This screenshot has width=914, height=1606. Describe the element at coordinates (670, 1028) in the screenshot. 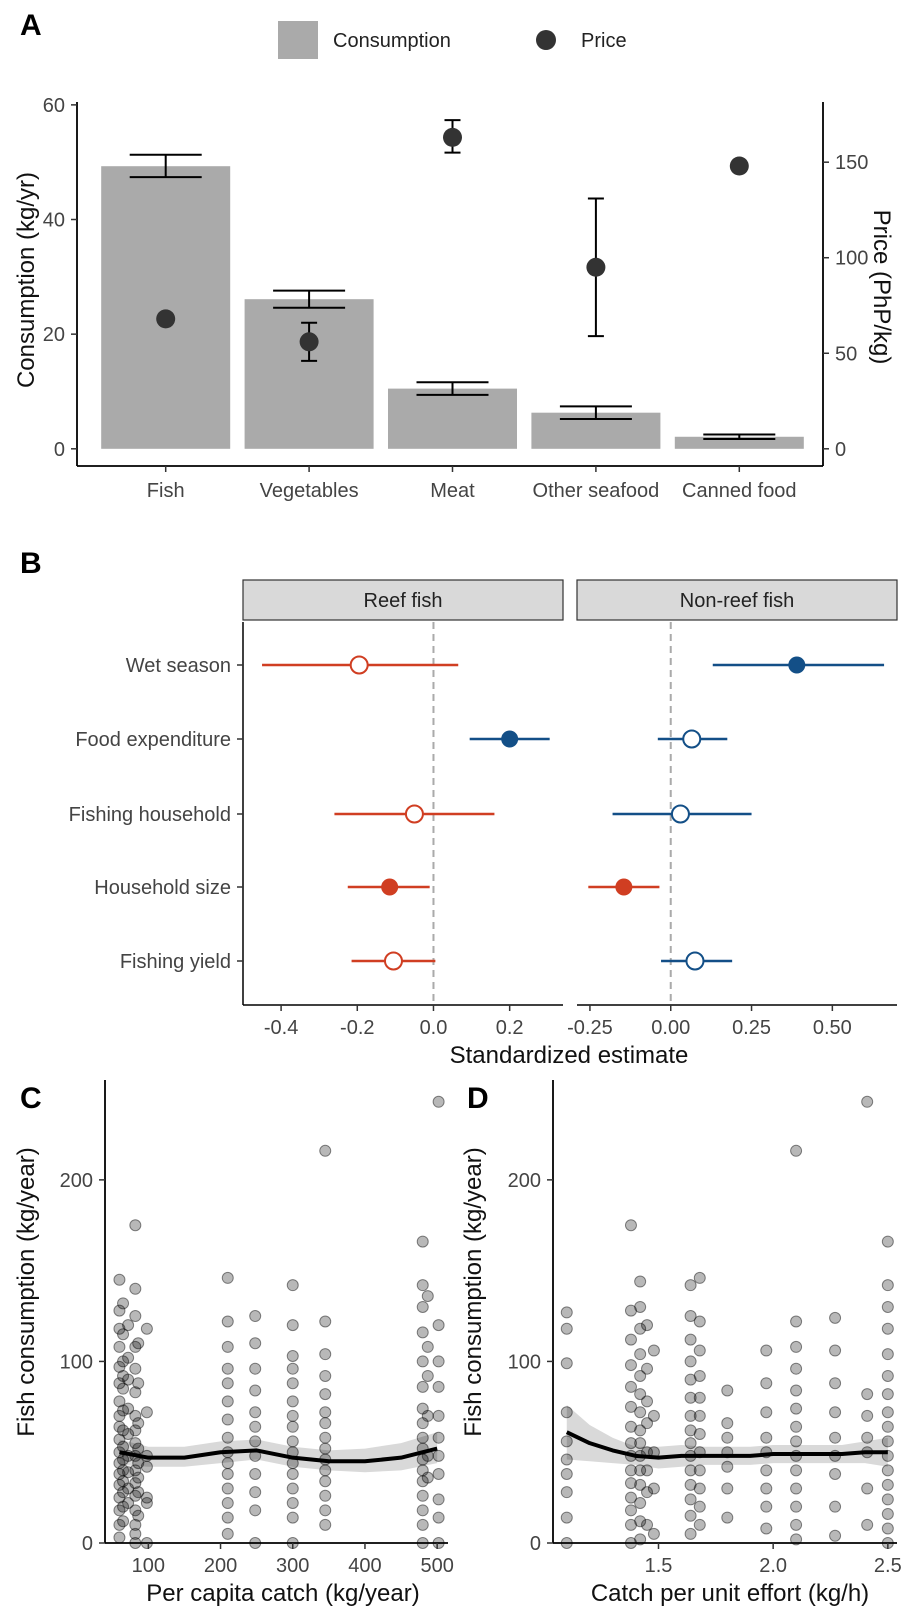

I see `x-tick-label-b-1-1: 0.00` at that location.